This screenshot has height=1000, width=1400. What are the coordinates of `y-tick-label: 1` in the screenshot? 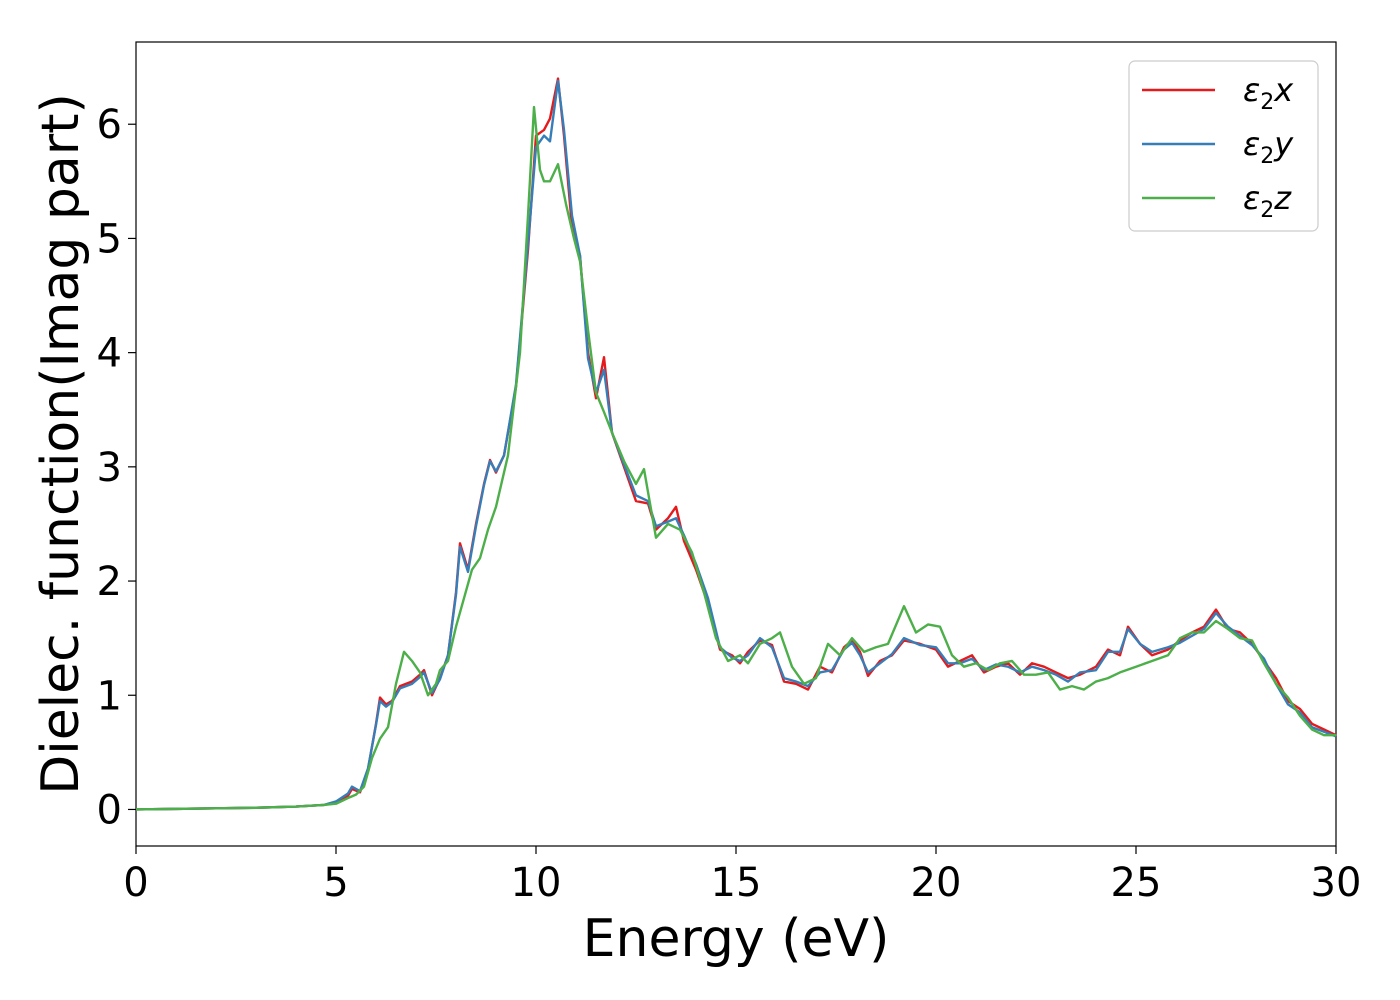 It's located at (109, 696).